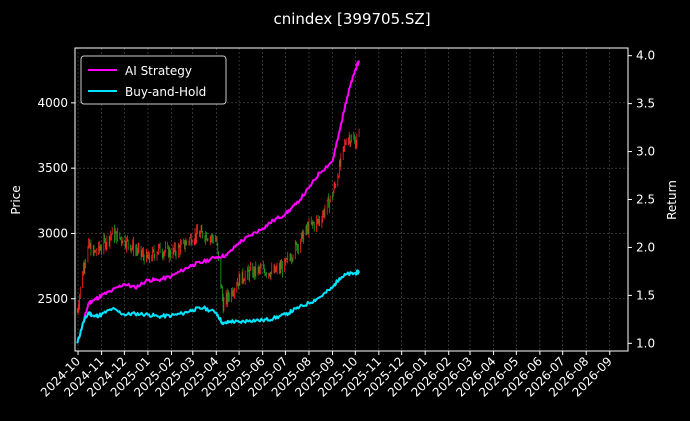 The height and width of the screenshot is (421, 690). I want to click on right-tick-label: 4.0, so click(645, 56).